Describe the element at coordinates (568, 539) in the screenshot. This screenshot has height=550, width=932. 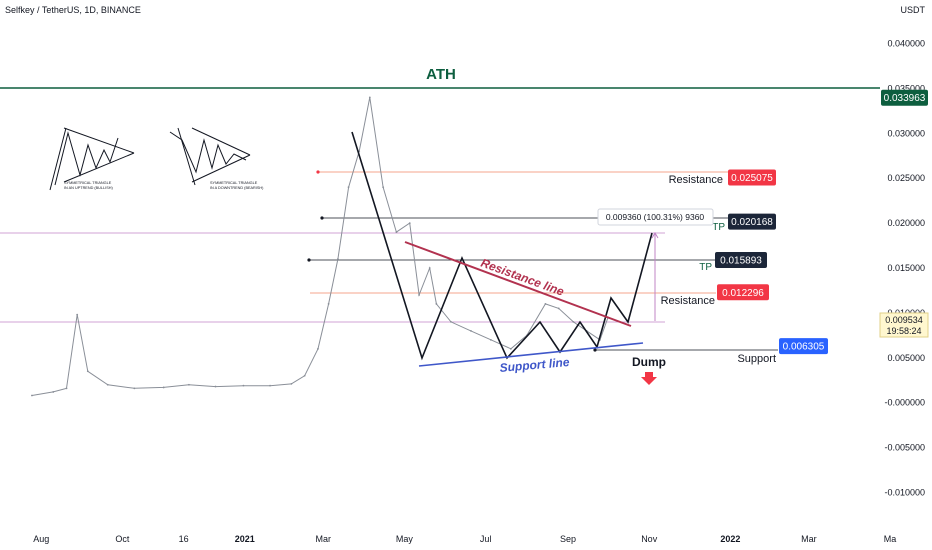
I see `time-tick-label: Sep` at that location.